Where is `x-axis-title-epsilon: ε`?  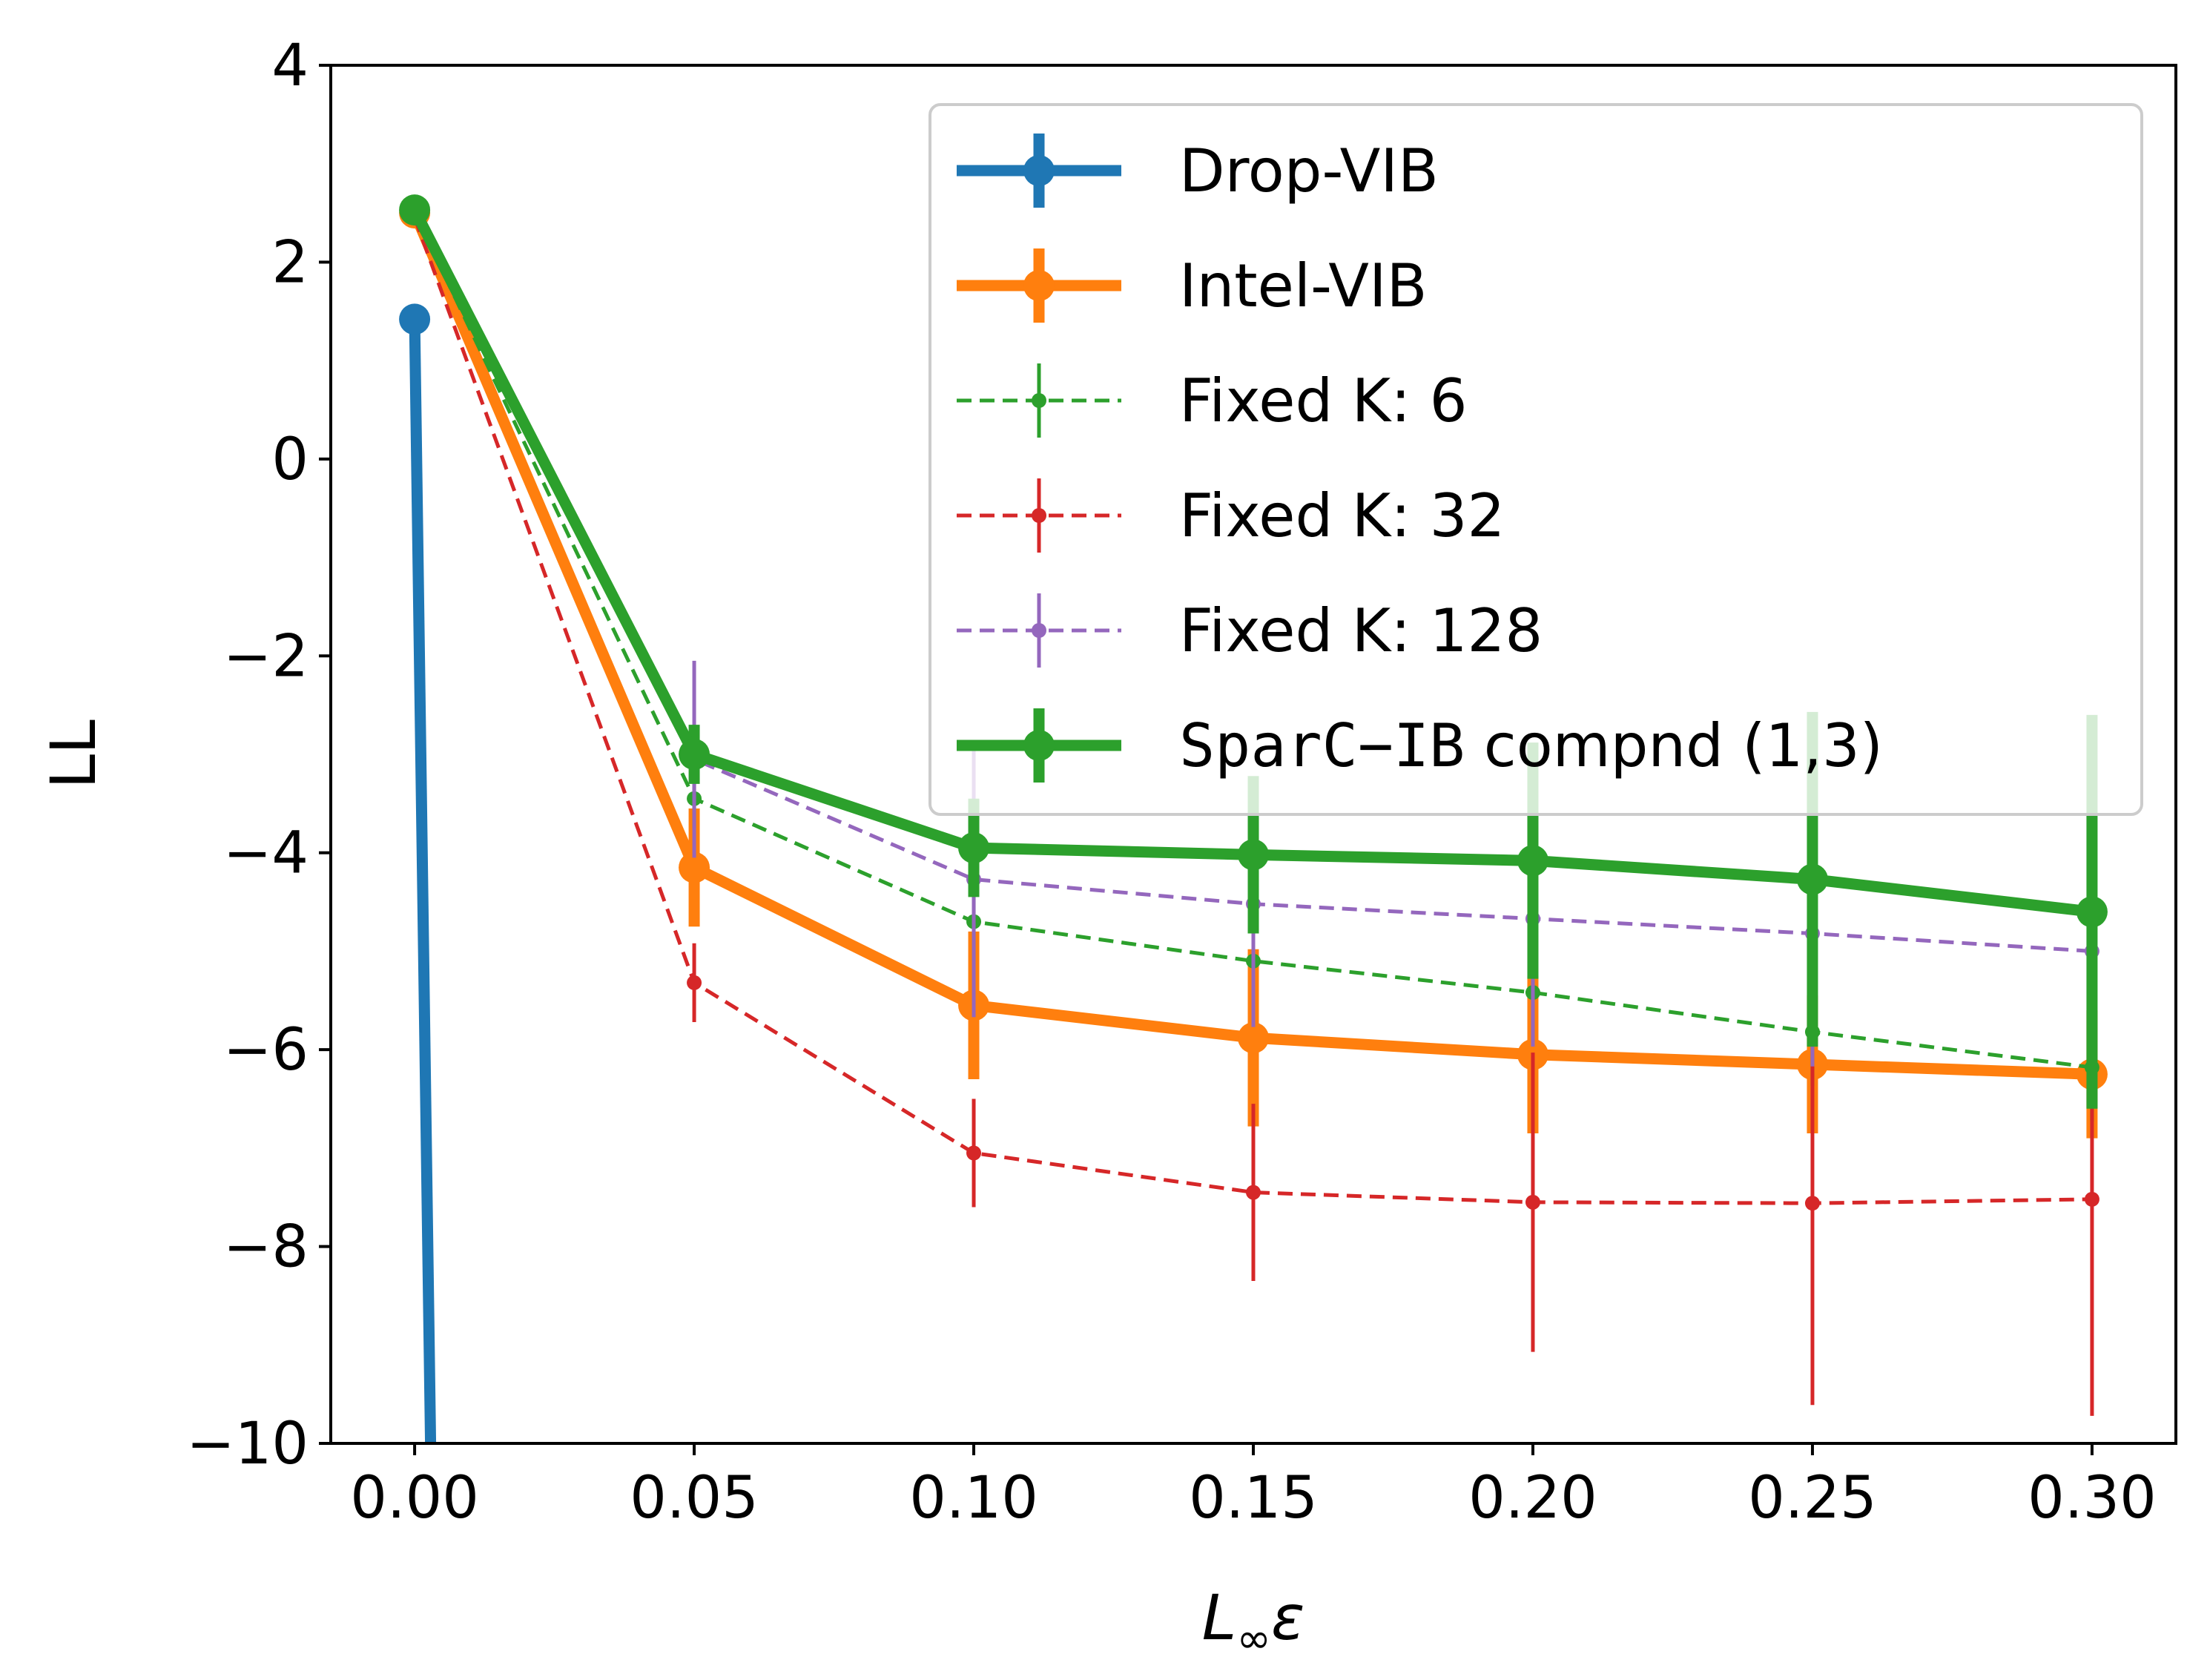
x-axis-title-epsilon: ε is located at coordinates (1287, 1618).